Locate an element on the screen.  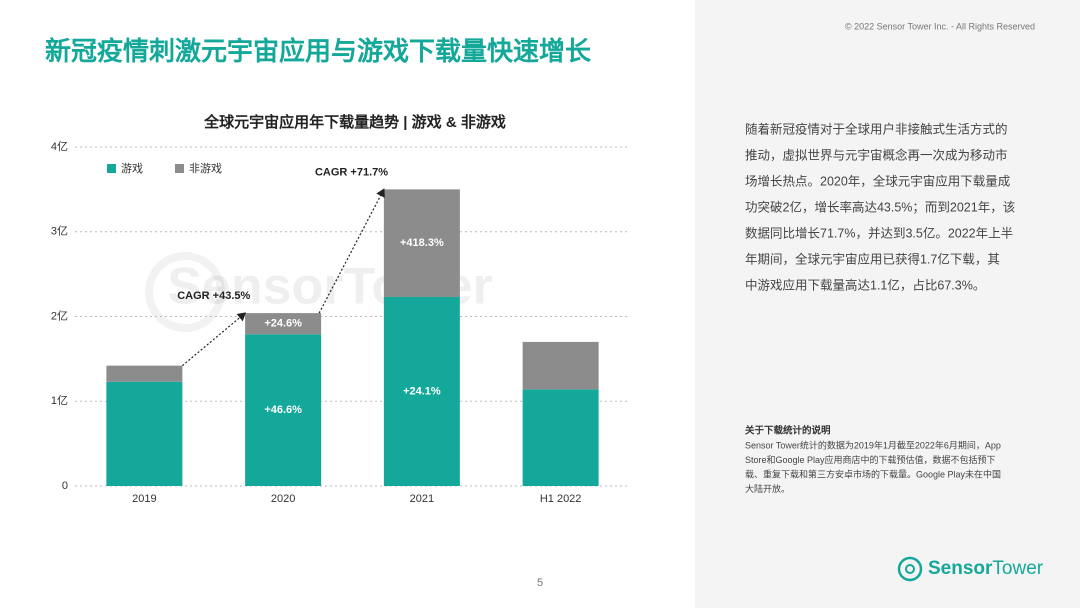
logo: SensorTower is located at coordinates (986, 568).